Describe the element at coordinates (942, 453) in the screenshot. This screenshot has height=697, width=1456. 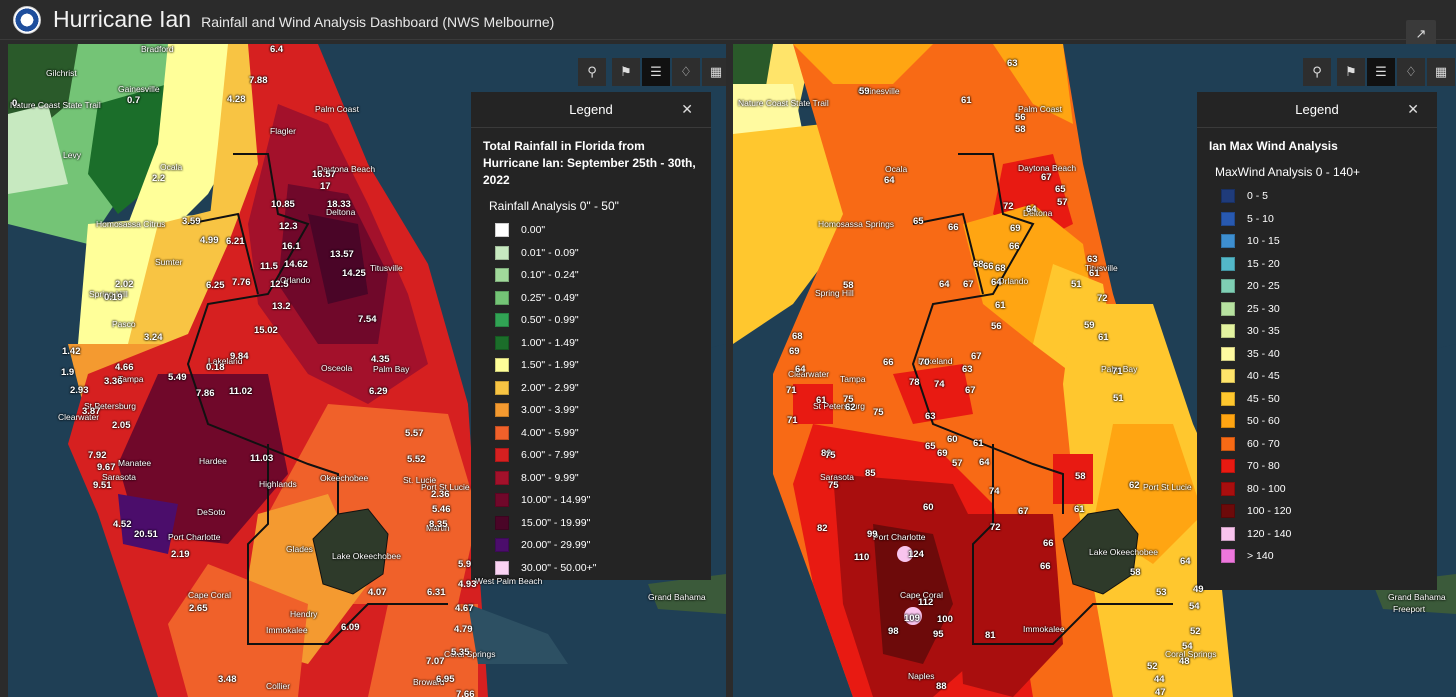
I see `map-value-label: 69` at that location.